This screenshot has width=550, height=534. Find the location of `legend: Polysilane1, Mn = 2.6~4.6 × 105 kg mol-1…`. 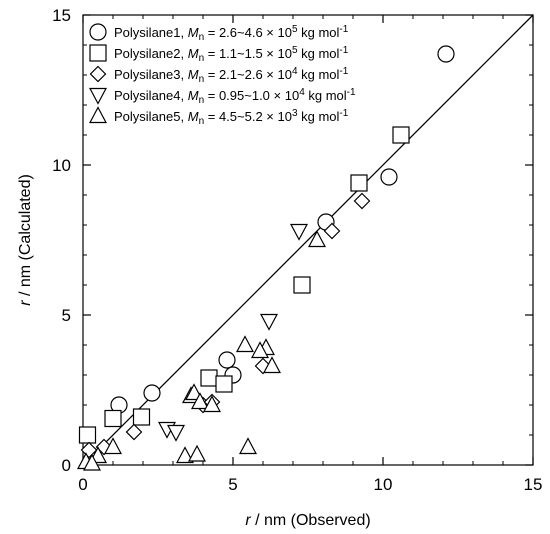

legend: Polysilane1, Mn = 2.6~4.6 × 105 kg mol-1… is located at coordinates (222, 75).